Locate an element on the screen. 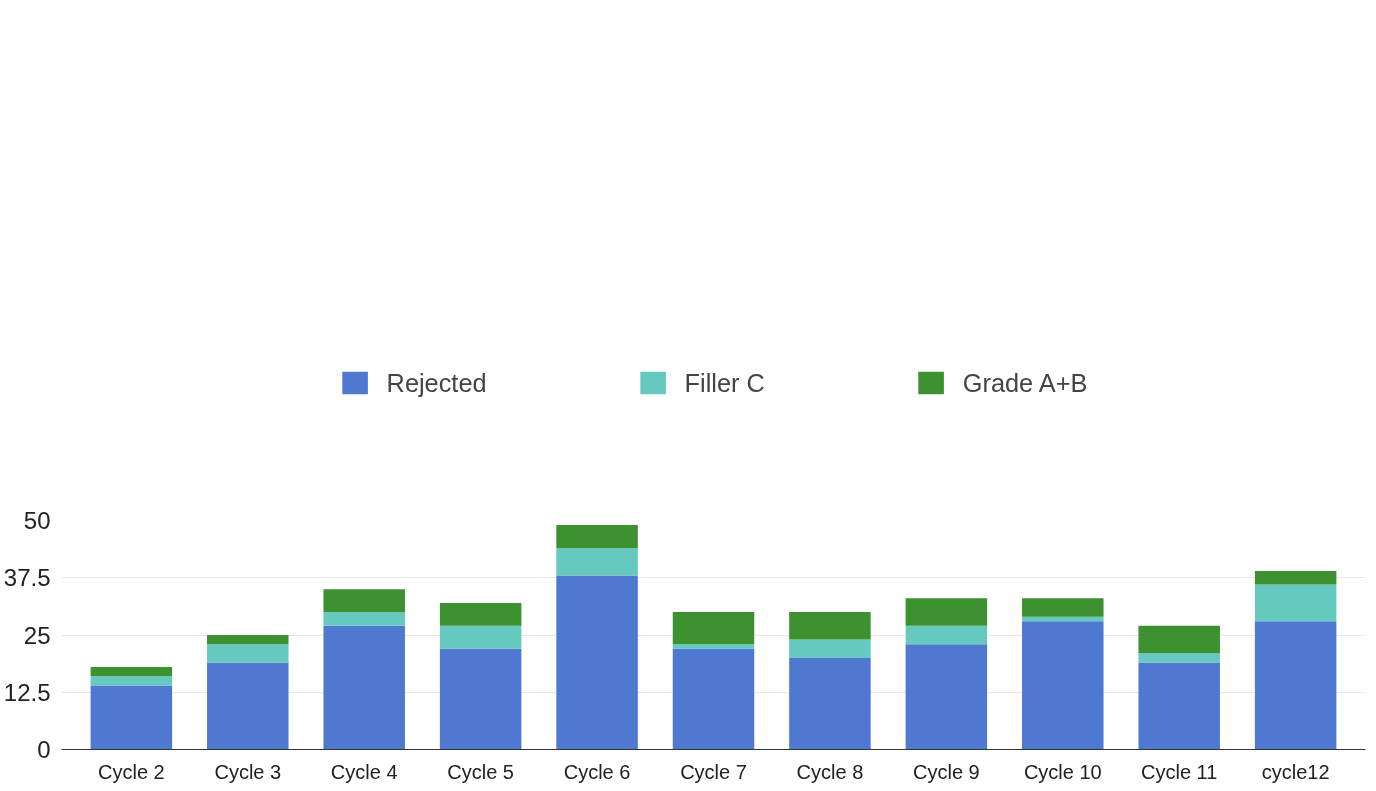 Image resolution: width=1376 pixels, height=791 pixels. x-tick-label: Cycle 3 is located at coordinates (248, 771).